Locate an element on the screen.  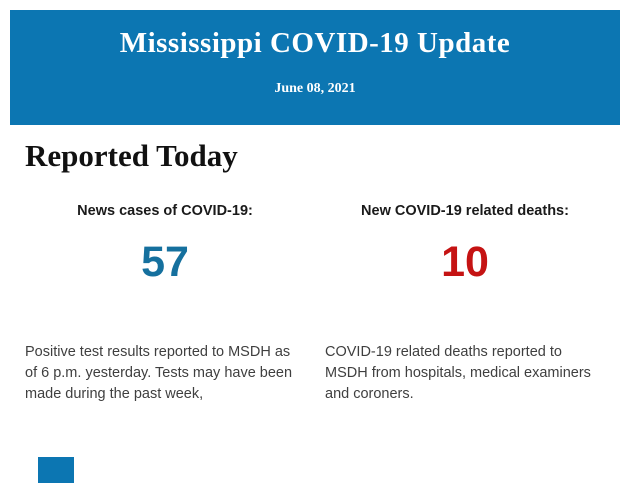
new-deaths-value: 10 is located at coordinates (465, 262).